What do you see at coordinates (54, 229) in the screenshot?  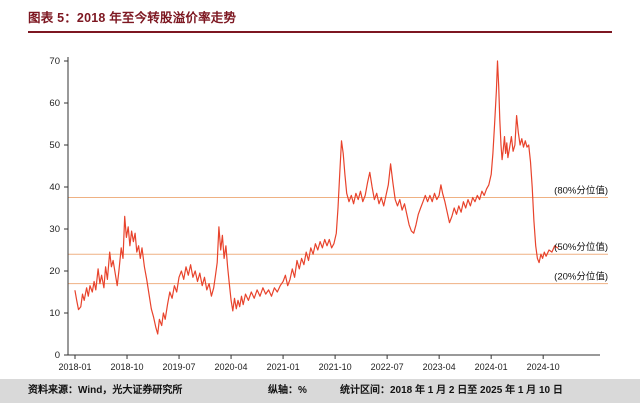 I see `y-tick-label: 30` at bounding box center [54, 229].